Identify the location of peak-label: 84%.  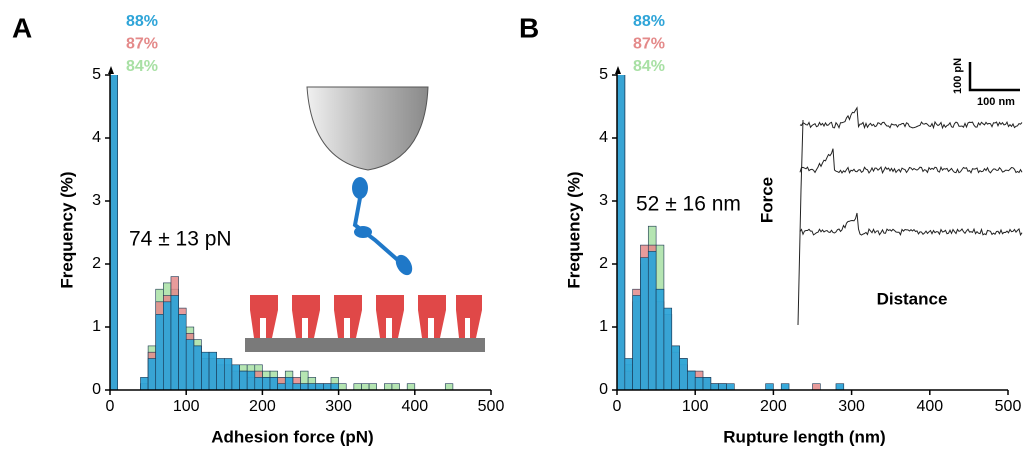
(142, 66).